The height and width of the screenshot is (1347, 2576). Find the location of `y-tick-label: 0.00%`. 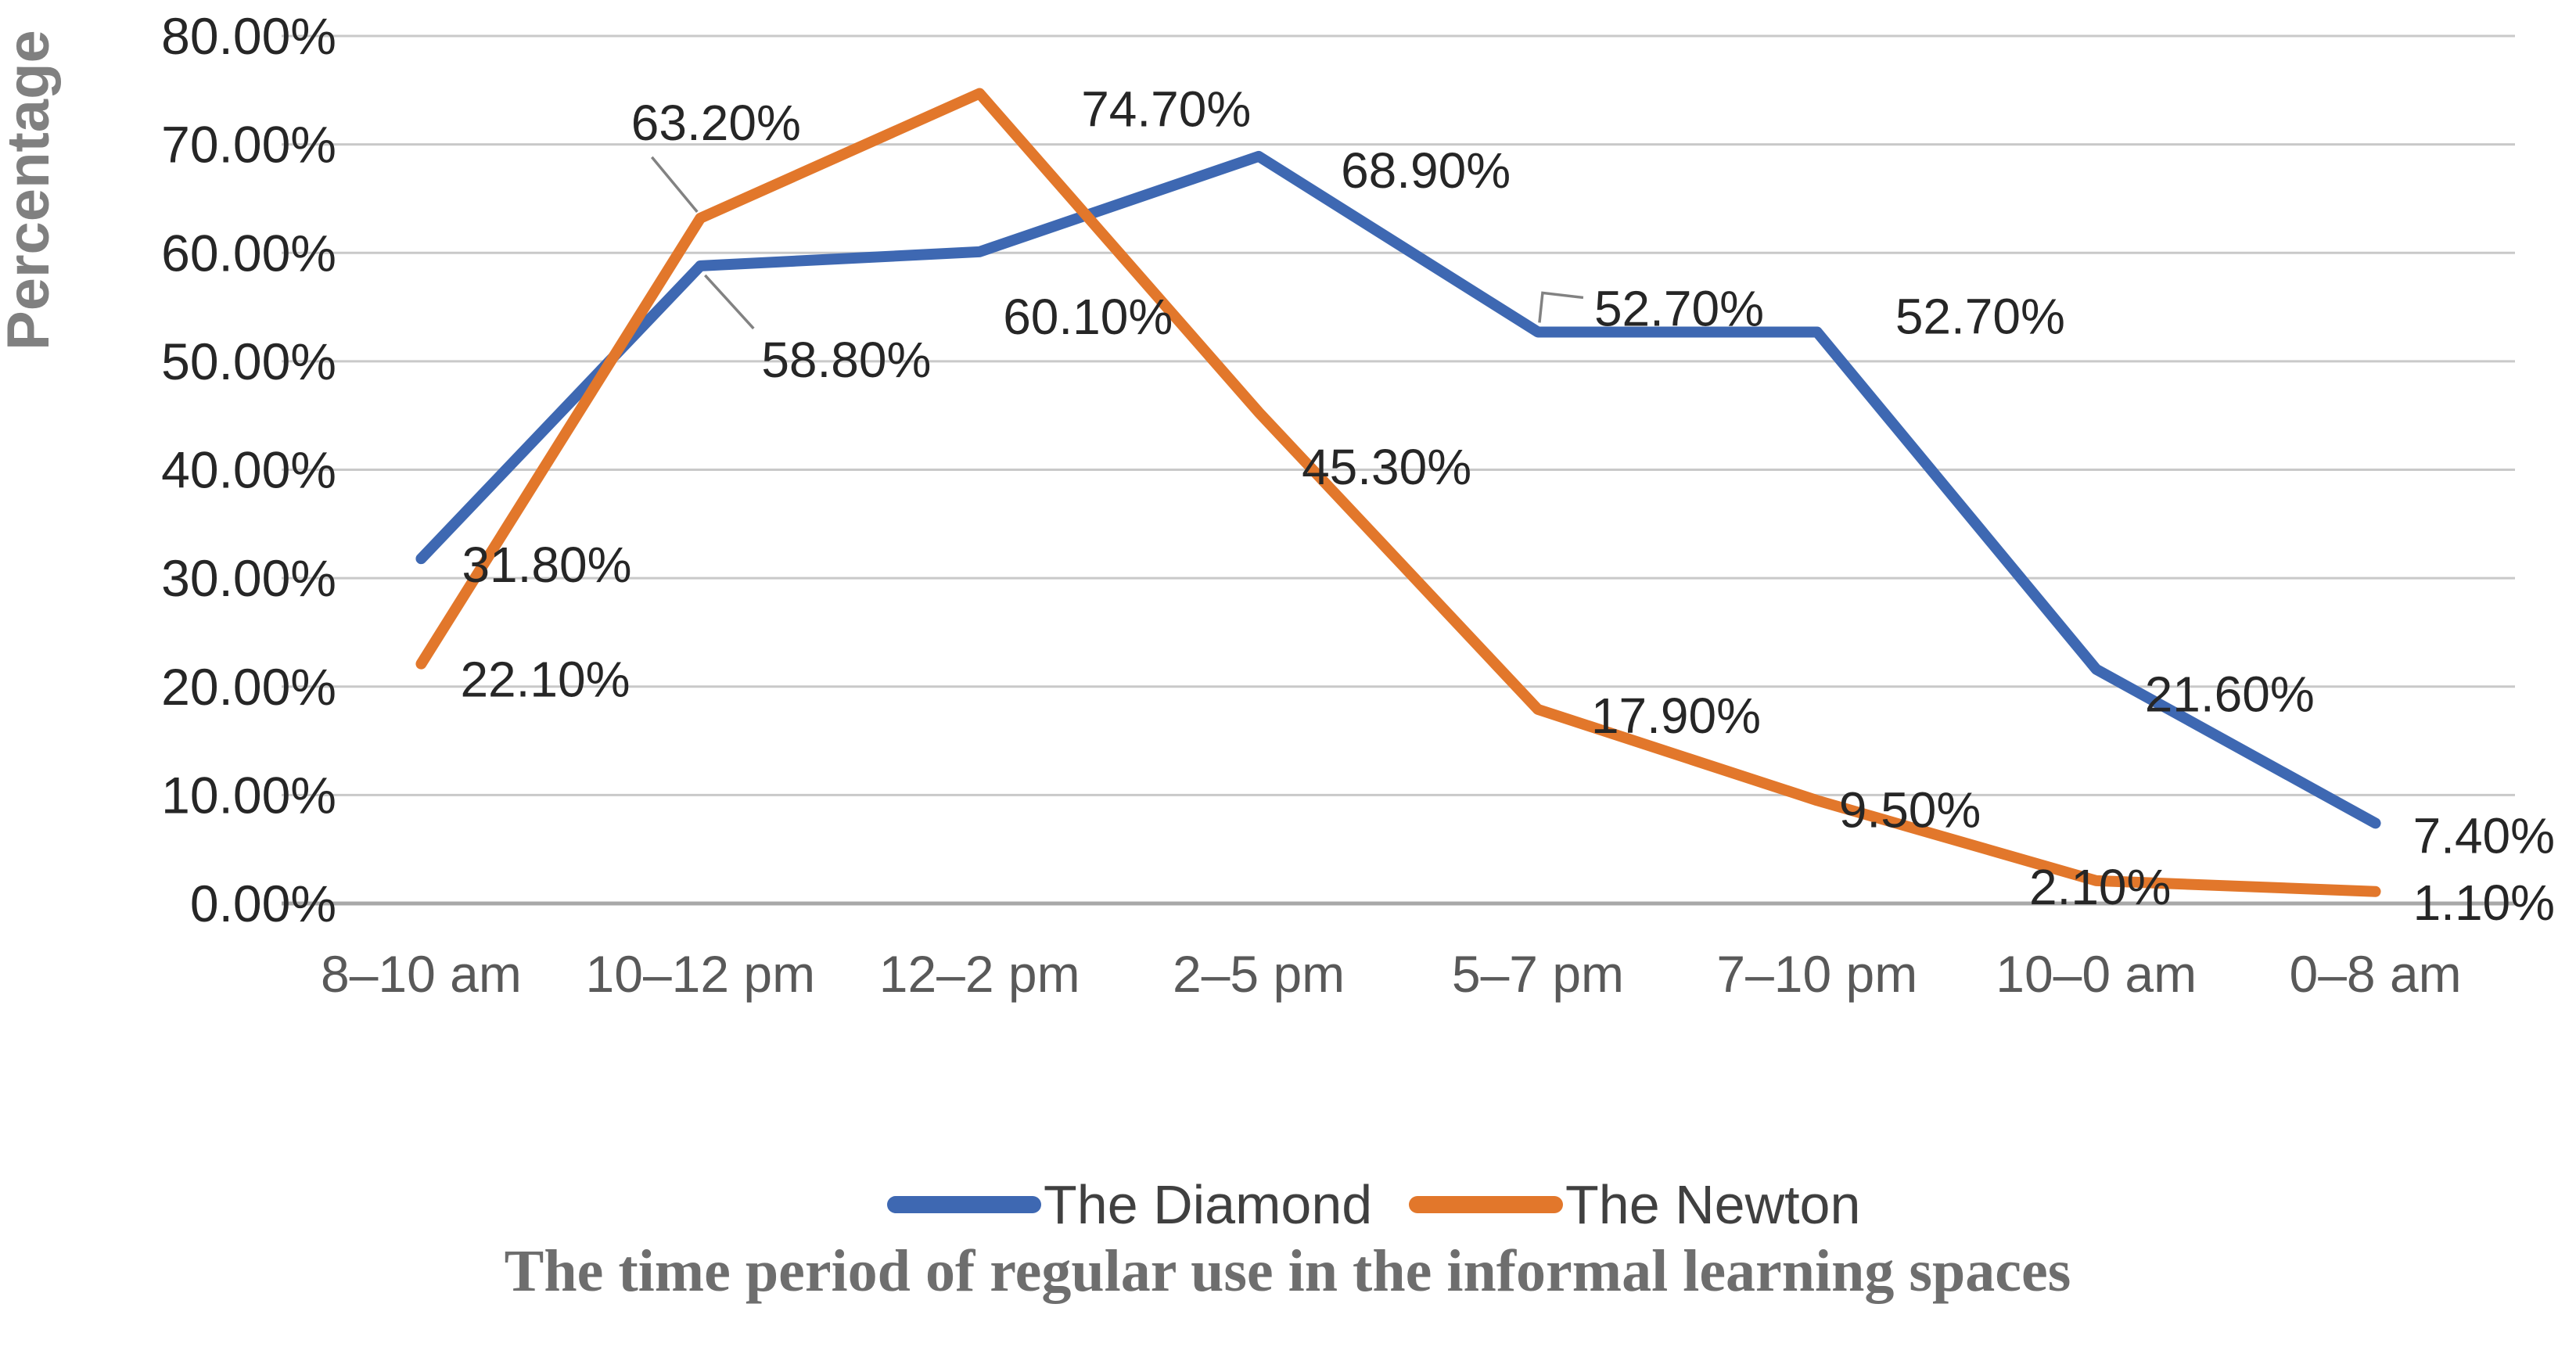

y-tick-label: 0.00% is located at coordinates (263, 903).